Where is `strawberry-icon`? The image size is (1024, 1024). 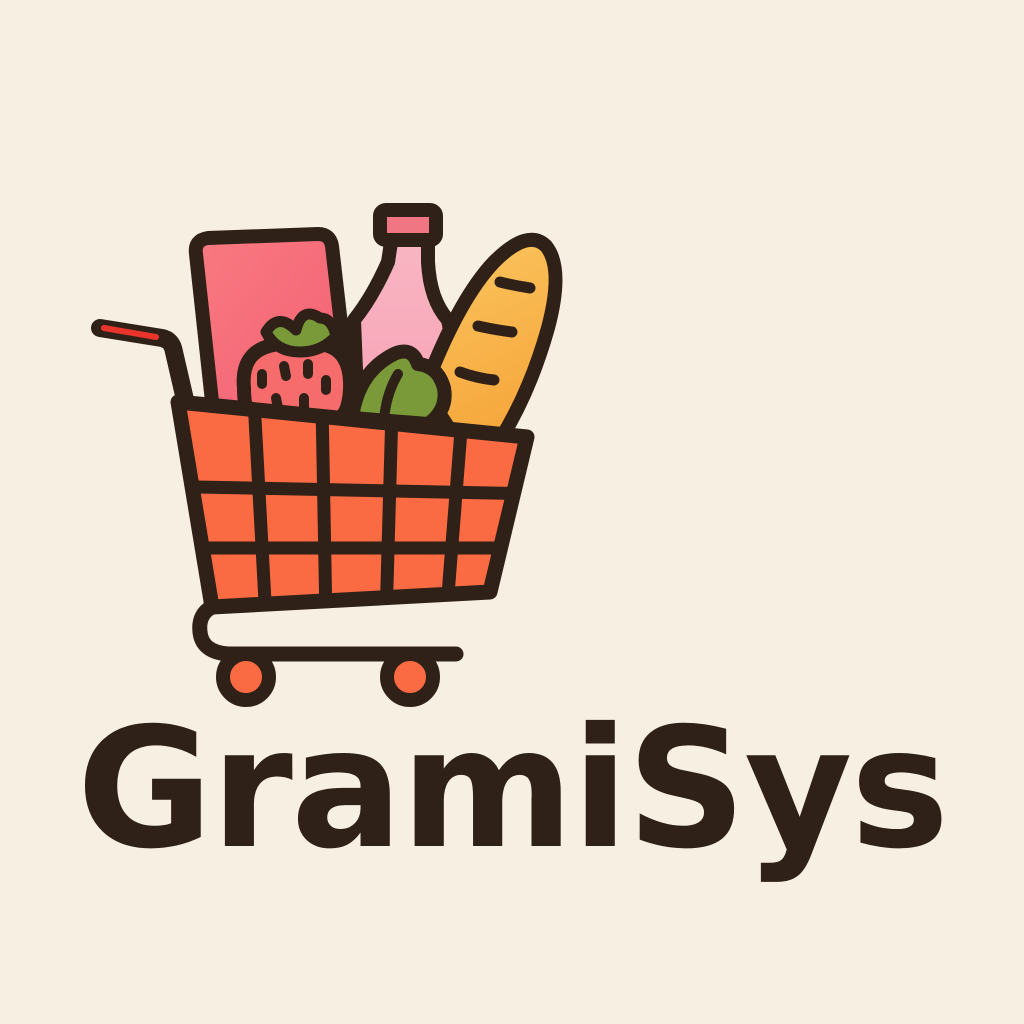 strawberry-icon is located at coordinates (297, 366).